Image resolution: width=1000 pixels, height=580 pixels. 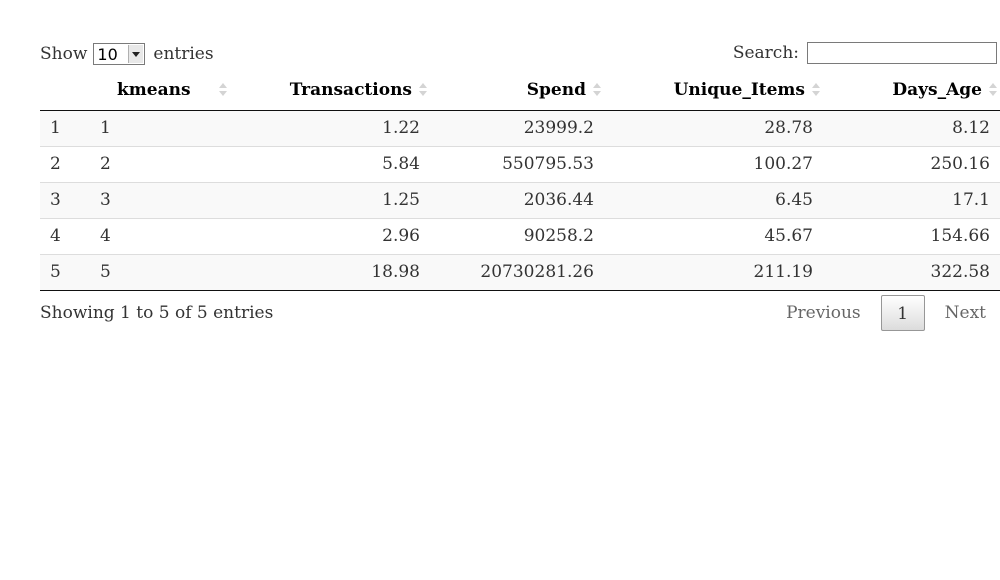 I want to click on transactions-cell: 1.25, so click(x=330, y=199).